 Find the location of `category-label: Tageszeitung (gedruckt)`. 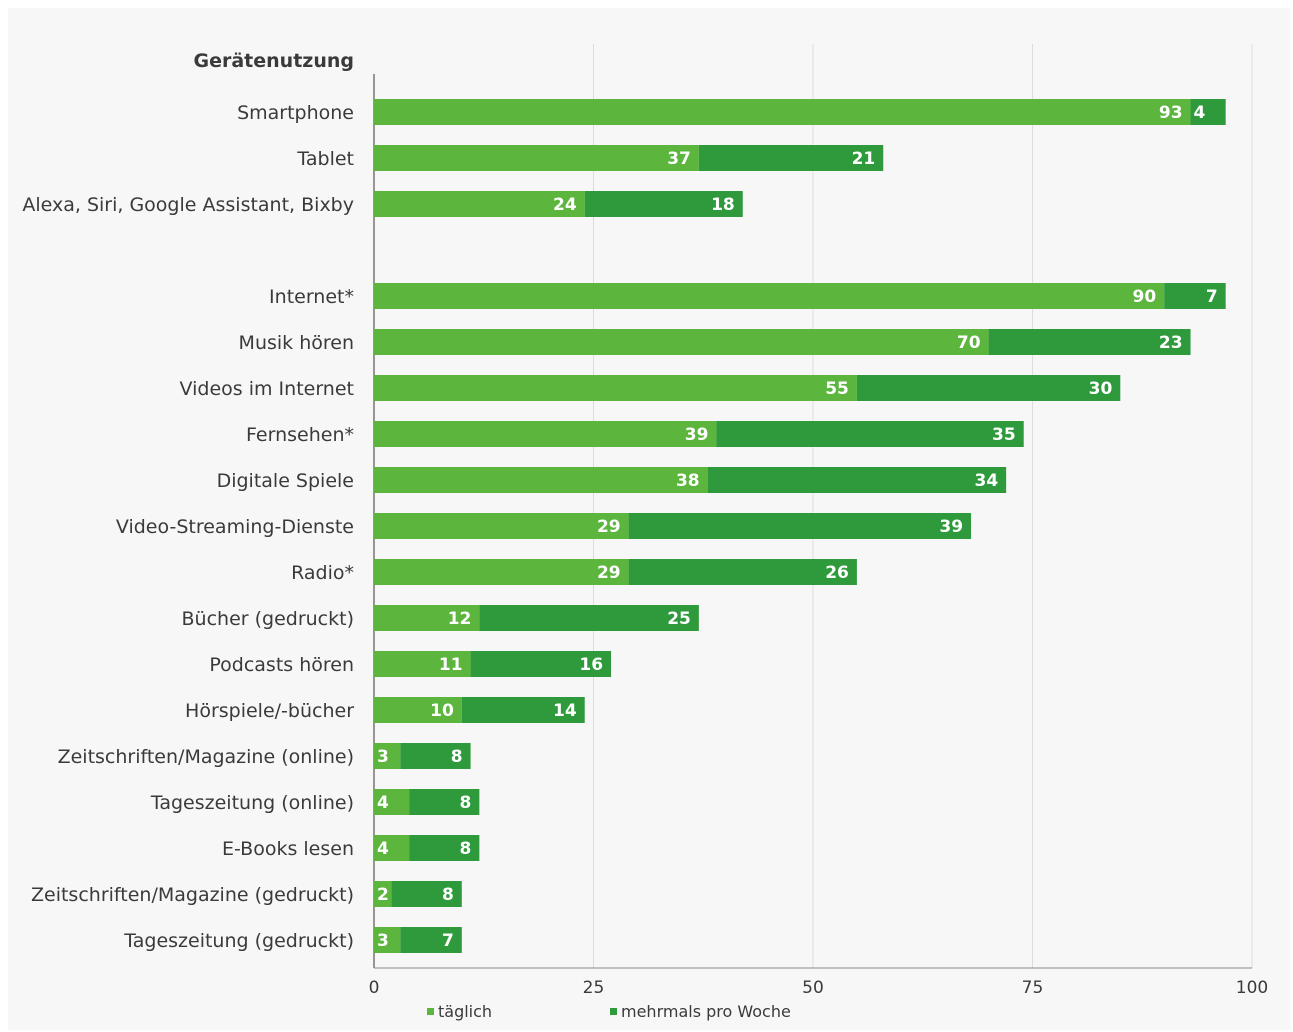

category-label: Tageszeitung (gedruckt) is located at coordinates (238, 941).